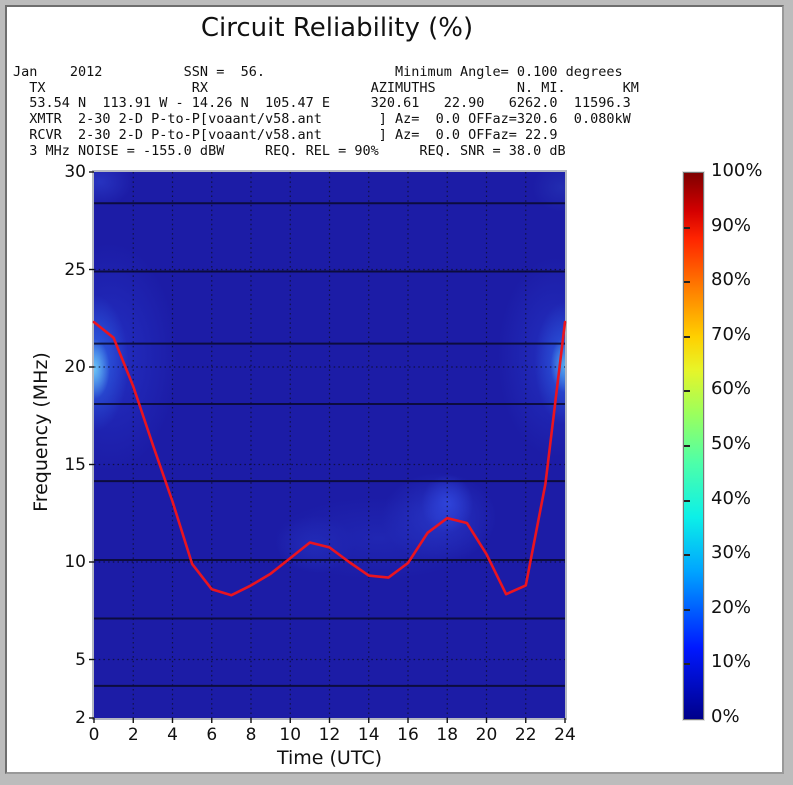 The width and height of the screenshot is (793, 785). I want to click on y-tick-label: 30, so click(75, 172).